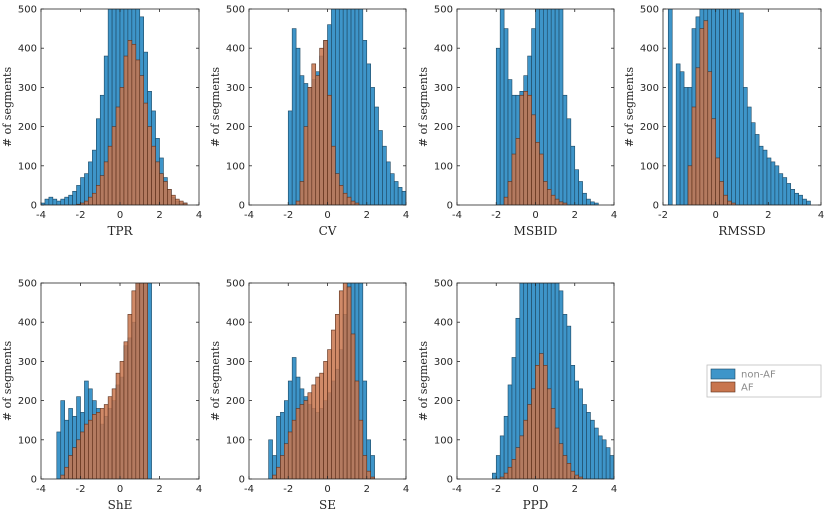 Image resolution: width=830 pixels, height=517 pixels. What do you see at coordinates (747, 388) in the screenshot?
I see `legend-label: AF` at bounding box center [747, 388].